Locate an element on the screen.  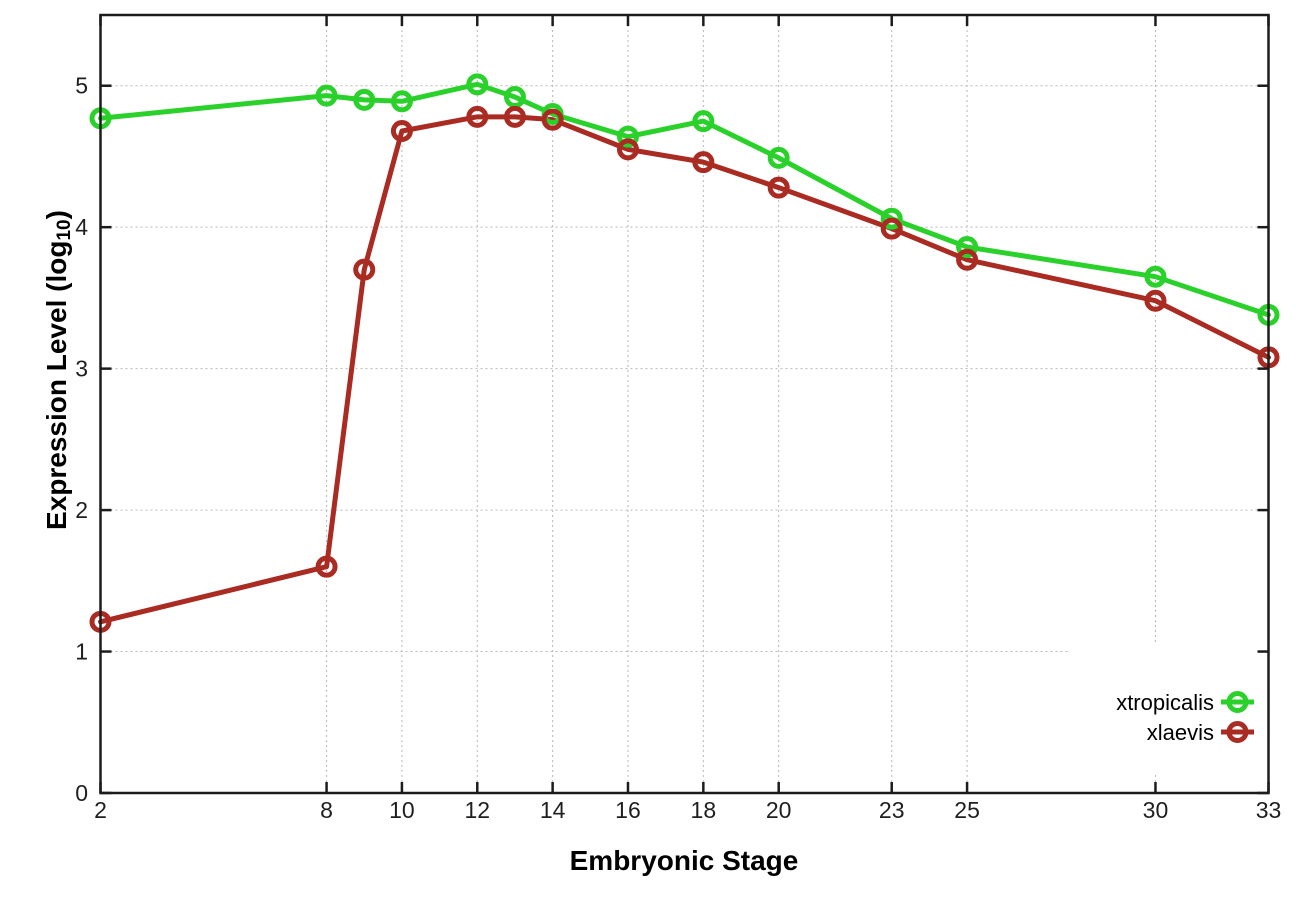
legend-marker-icon-xlaevis is located at coordinates (1237, 732).